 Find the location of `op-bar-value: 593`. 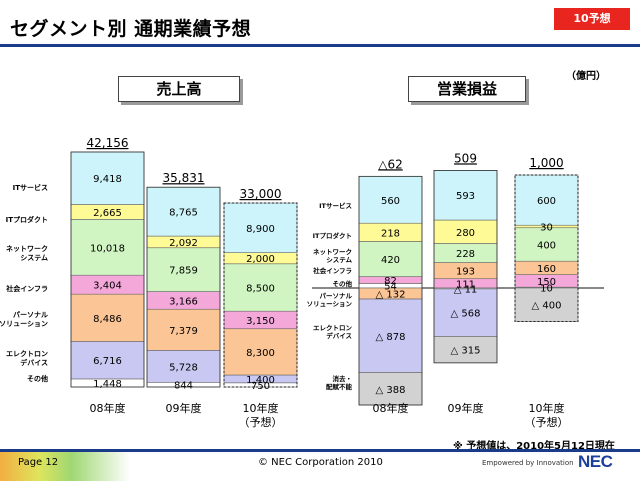

op-bar-value: 593 is located at coordinates (465, 196).